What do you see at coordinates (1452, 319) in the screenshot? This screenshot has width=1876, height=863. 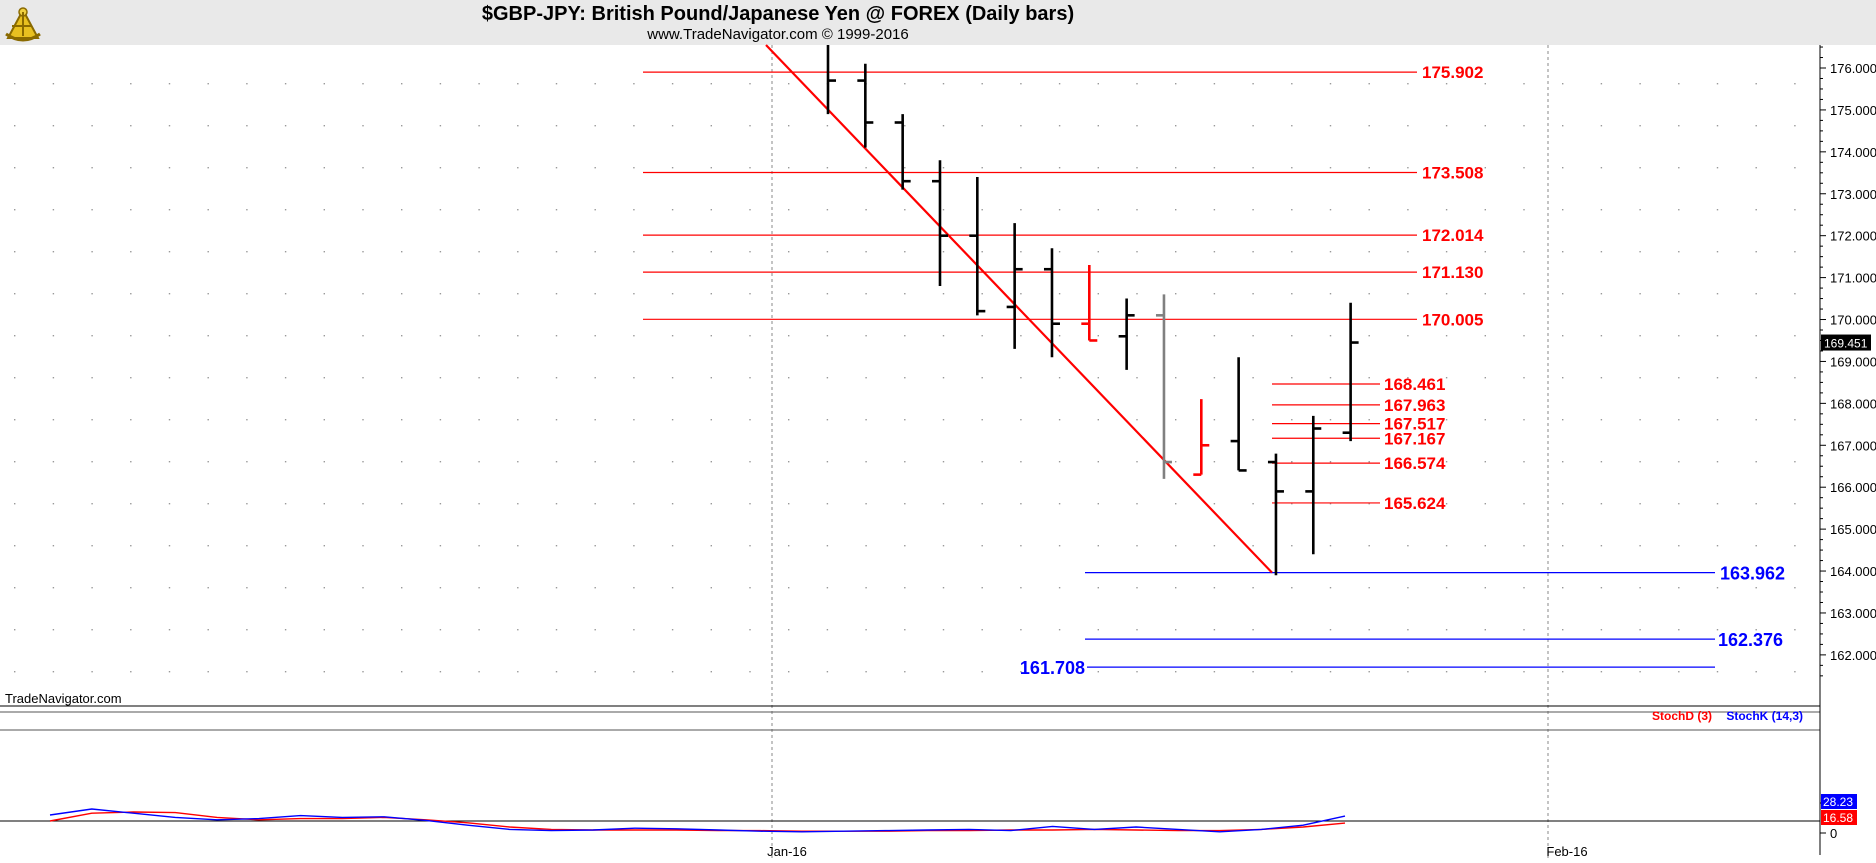 I see `resistance-label: 170.005` at bounding box center [1452, 319].